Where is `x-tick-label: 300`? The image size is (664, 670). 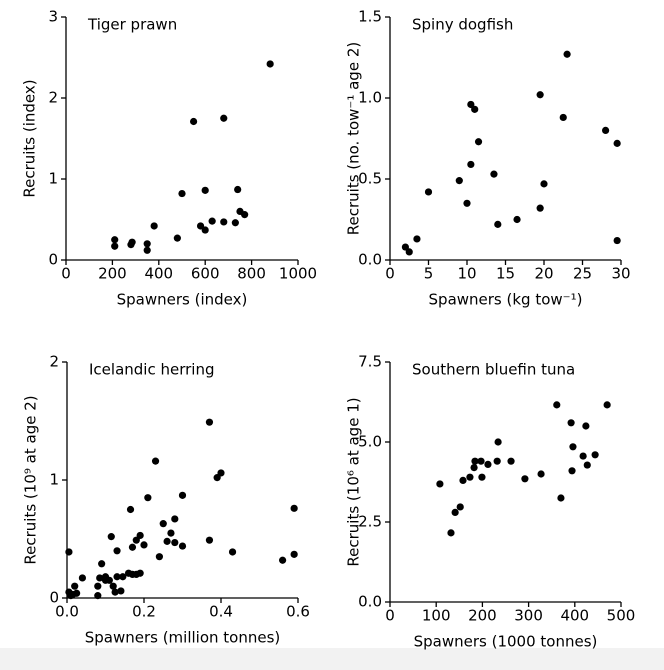
x-tick-label: 300 is located at coordinates (528, 616).